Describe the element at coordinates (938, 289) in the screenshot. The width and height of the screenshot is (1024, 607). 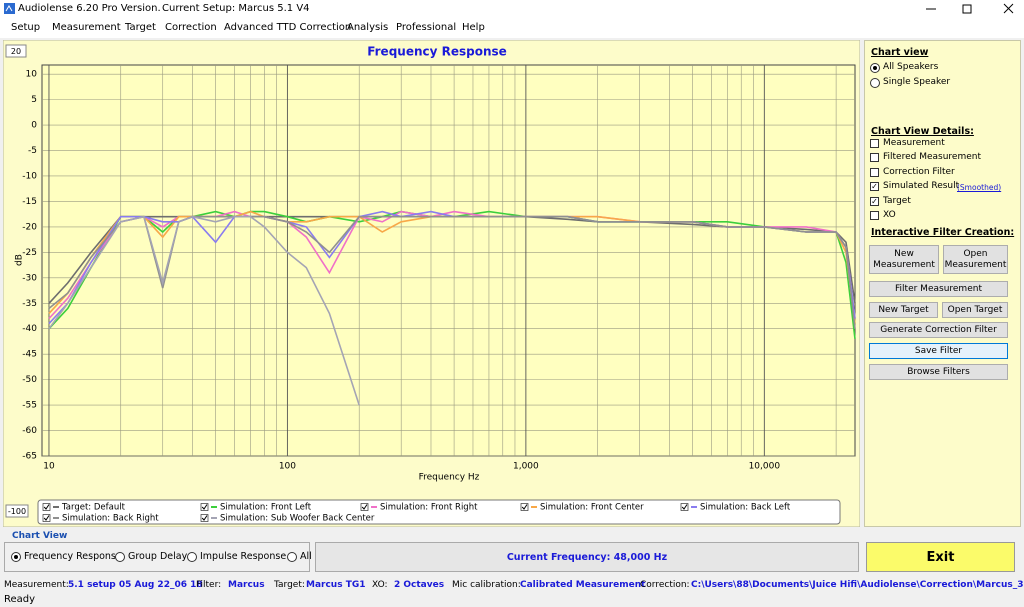
I see `button: Filter Measurement` at that location.